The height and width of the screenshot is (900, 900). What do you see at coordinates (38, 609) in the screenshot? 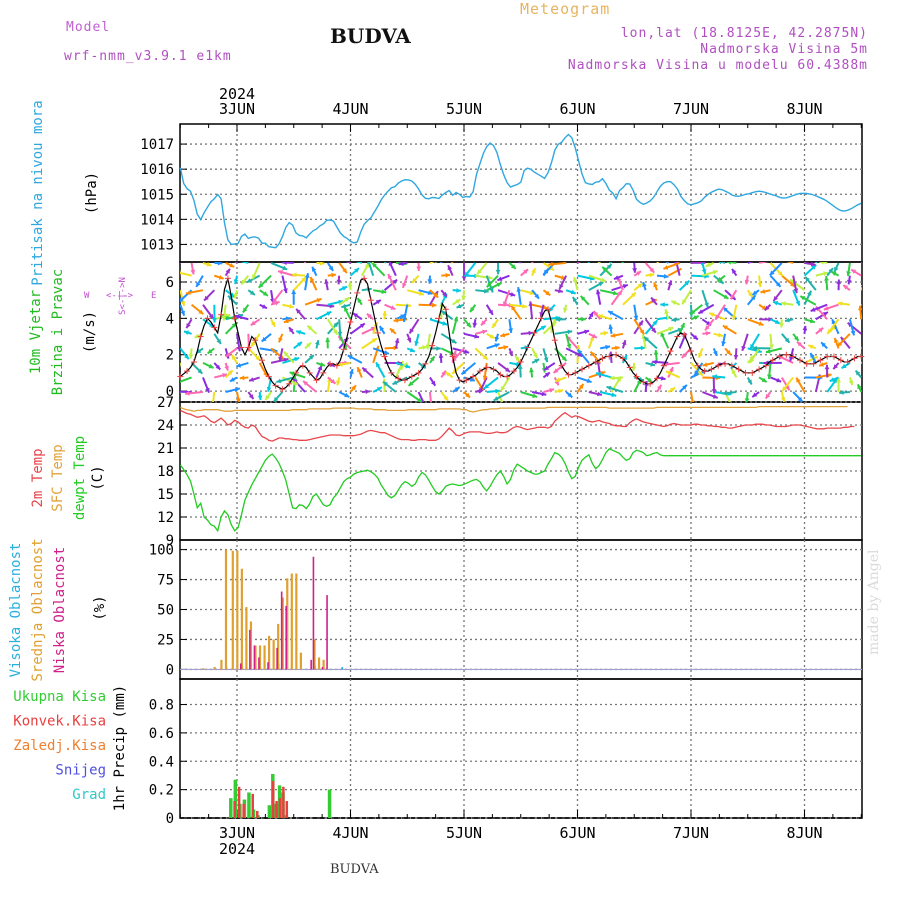
I see `cloud-axis-label-2: Srednja Oblacnost` at bounding box center [38, 609].